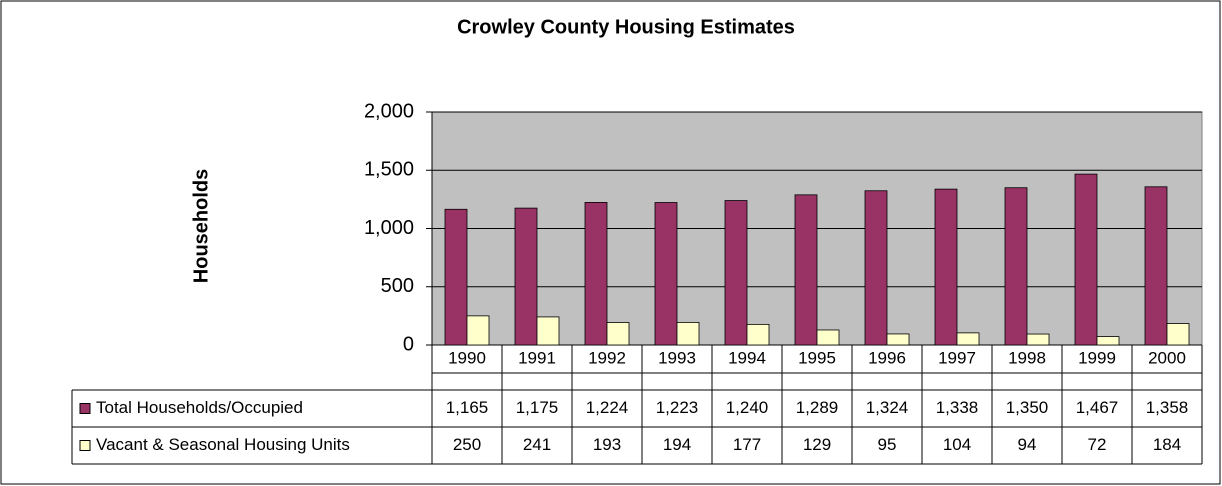  Describe the element at coordinates (887, 357) in the screenshot. I see `x-tick-label: 1996` at that location.